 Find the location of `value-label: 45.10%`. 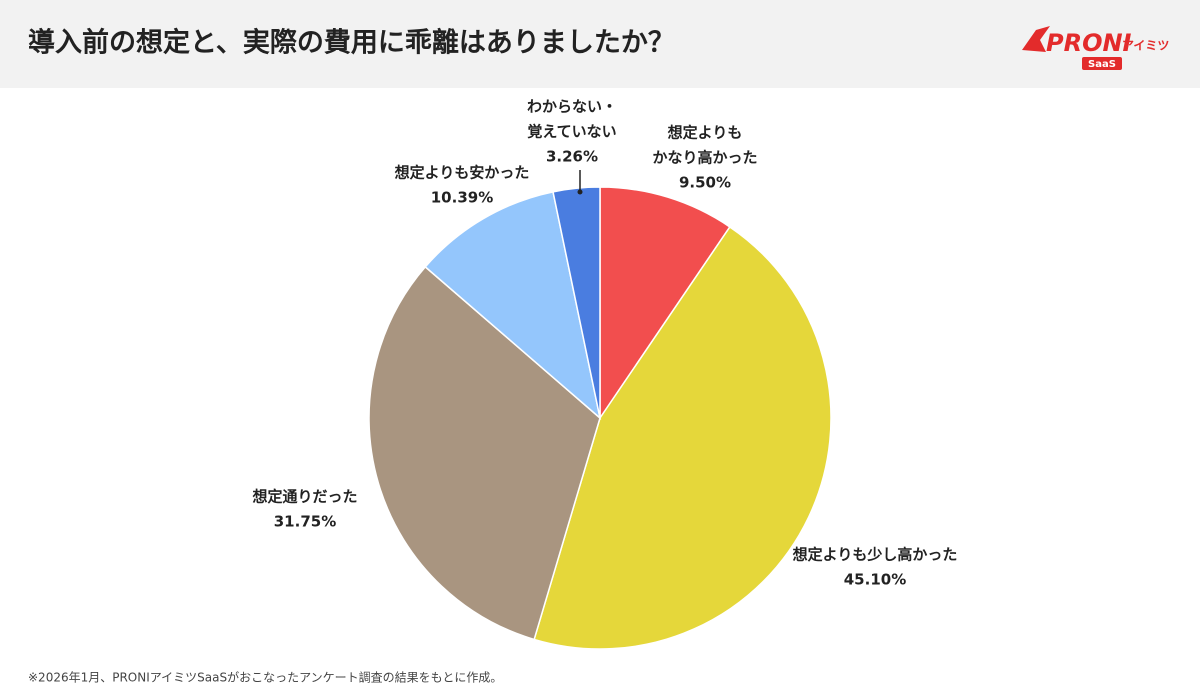

value-label: 45.10% is located at coordinates (875, 580).